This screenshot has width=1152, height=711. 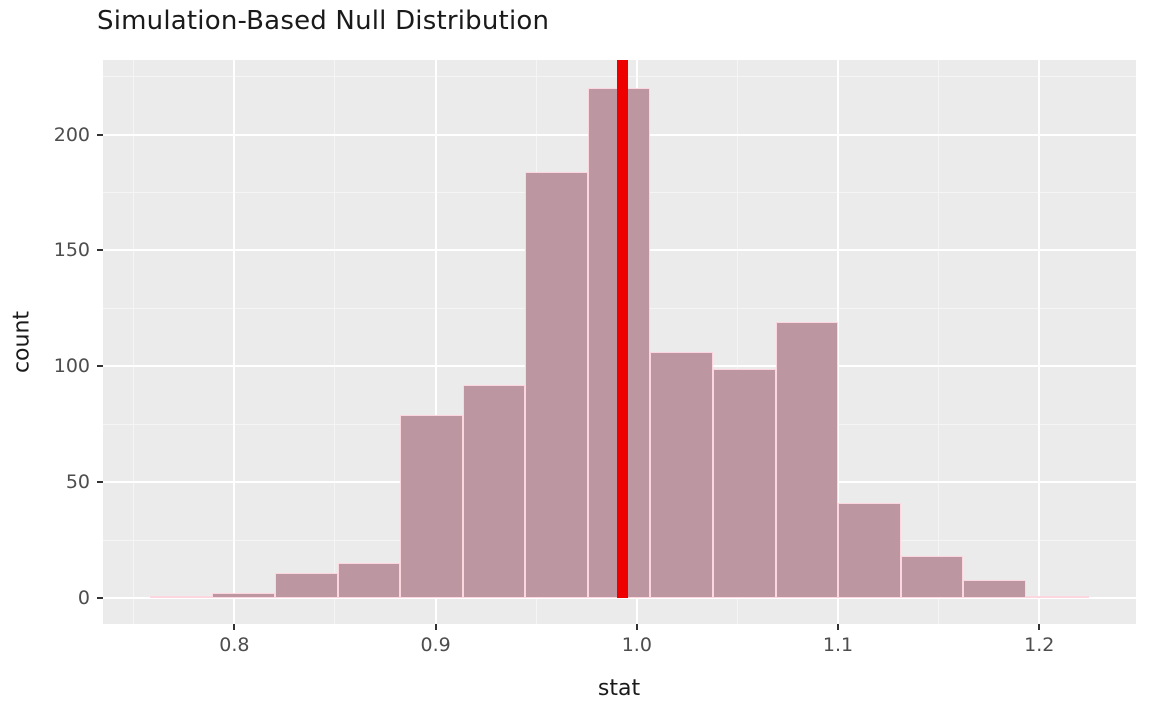 I want to click on x-axis-title: stat, so click(x=619, y=688).